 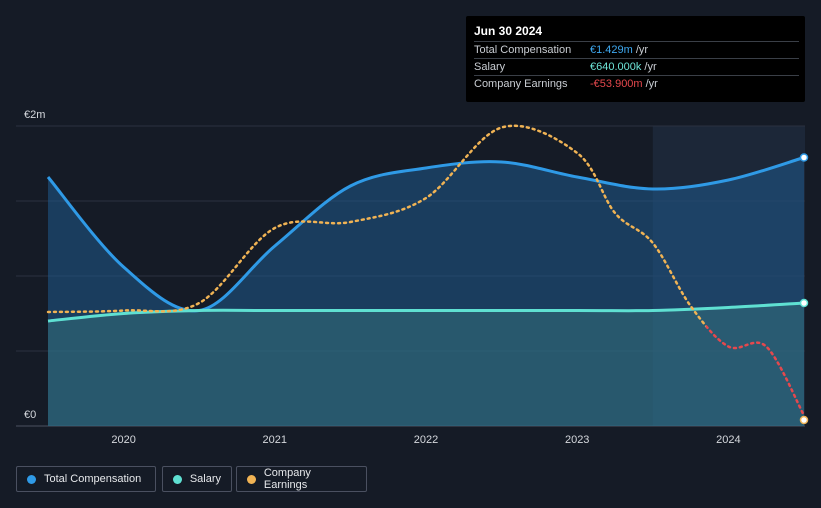 I want to click on tooltip-label: Salary, so click(x=490, y=67).